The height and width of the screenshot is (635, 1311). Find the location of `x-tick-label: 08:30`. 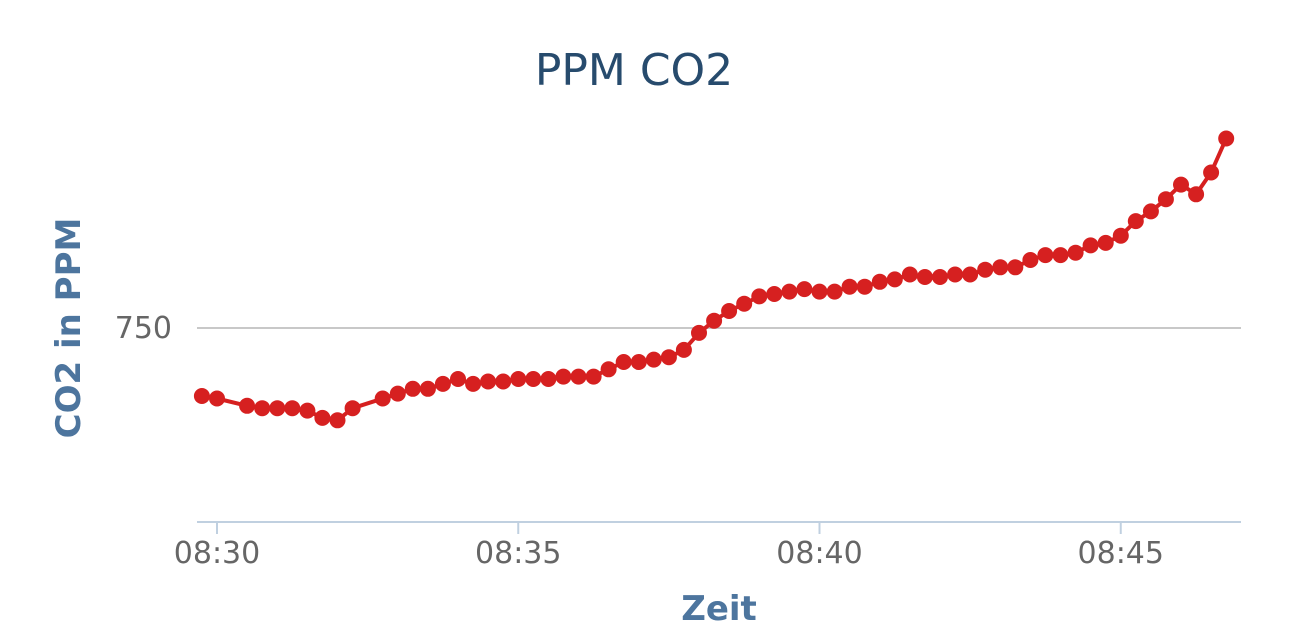

x-tick-label: 08:30 is located at coordinates (217, 553).